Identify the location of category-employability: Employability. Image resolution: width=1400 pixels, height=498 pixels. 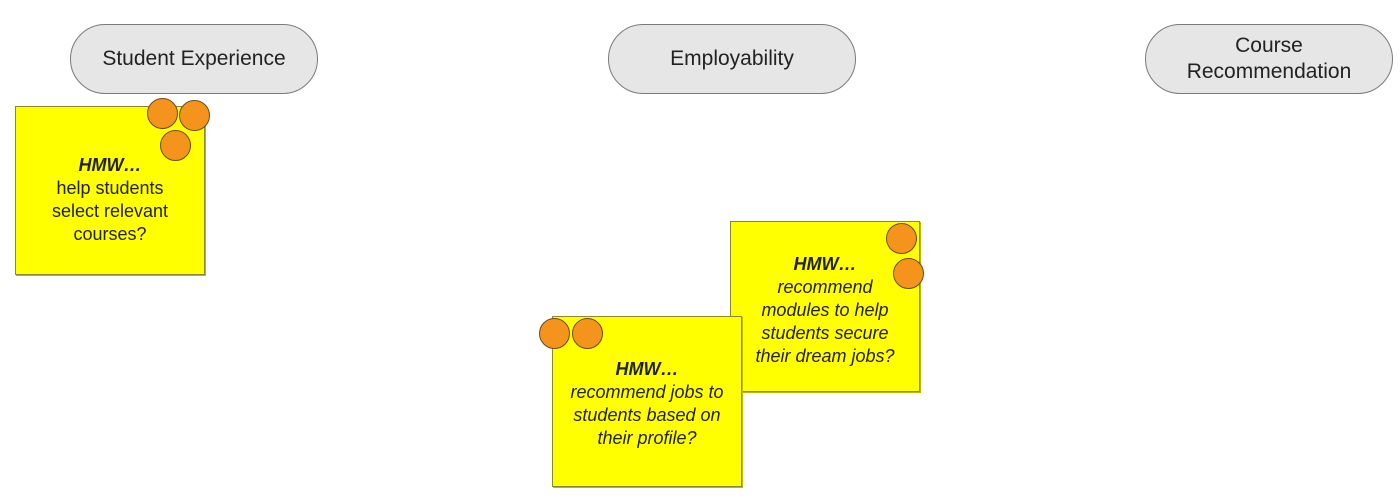
(732, 59).